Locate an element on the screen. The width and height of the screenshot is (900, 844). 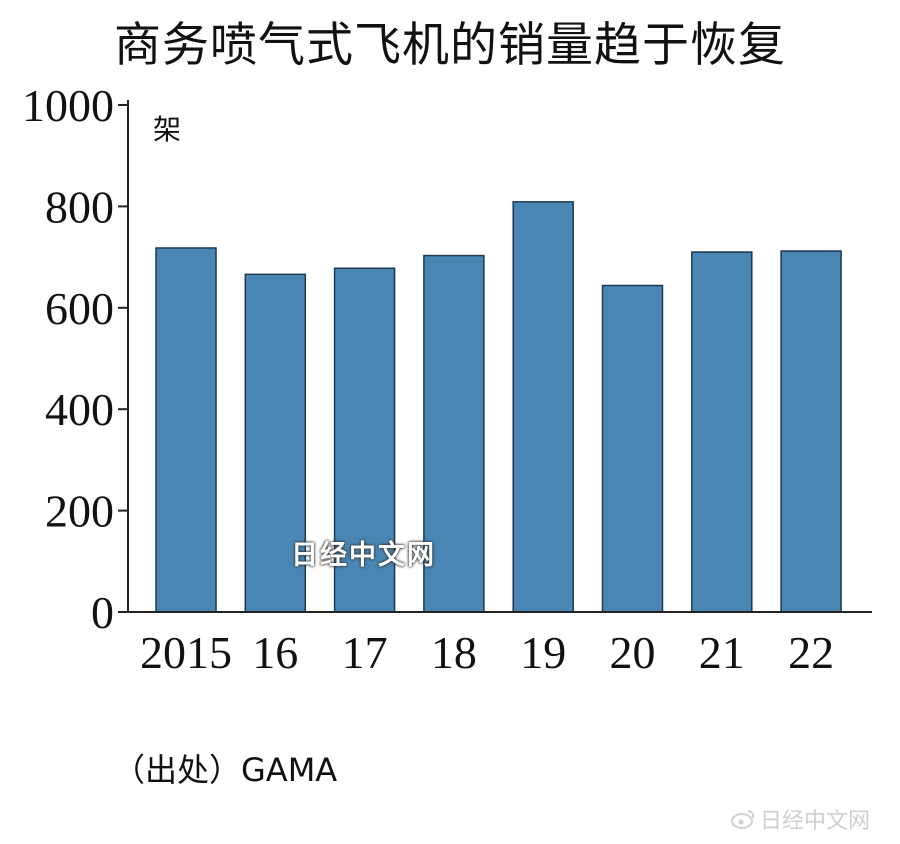
x-tick-label: 18 is located at coordinates (454, 652).